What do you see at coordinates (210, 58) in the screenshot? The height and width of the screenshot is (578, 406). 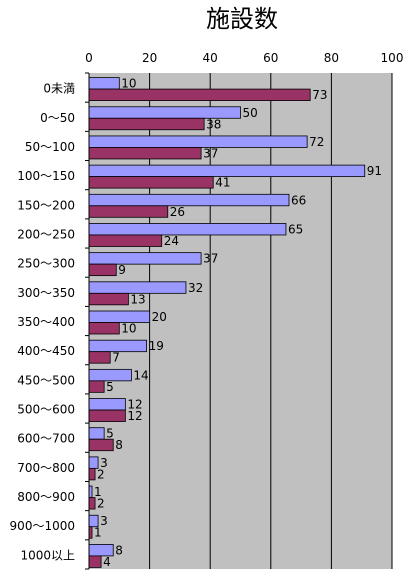 I see `x-tick-label-40: 40` at bounding box center [210, 58].